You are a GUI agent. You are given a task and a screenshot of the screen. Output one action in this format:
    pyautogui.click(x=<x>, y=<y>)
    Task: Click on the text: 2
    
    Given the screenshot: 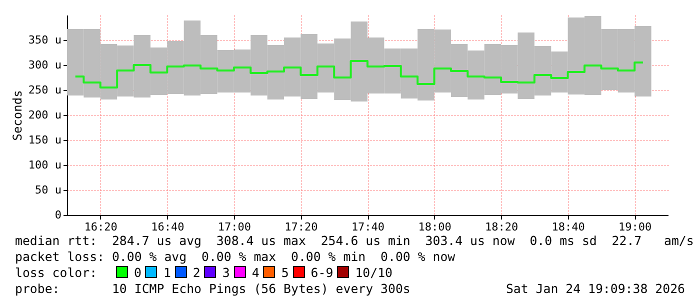 What is the action you would take?
    pyautogui.click(x=196, y=272)
    